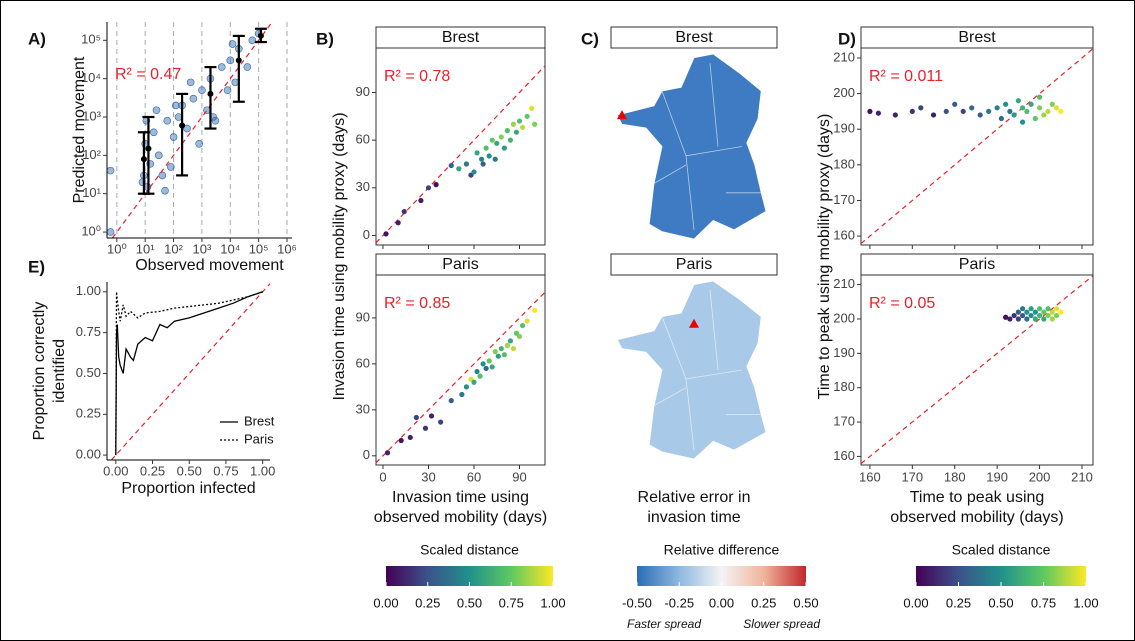 The image size is (1135, 641). I want to click on annotation: R² = 0.011, so click(906, 76).